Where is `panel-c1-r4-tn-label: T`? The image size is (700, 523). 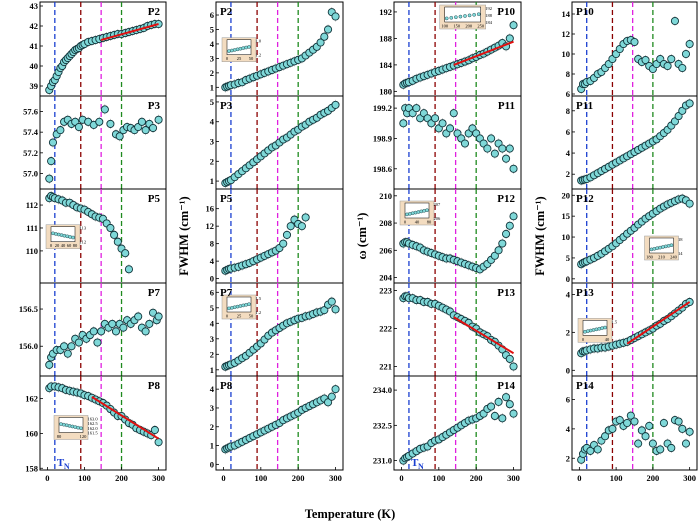
panel-c1-r4-tn-label: T is located at coordinates (61, 463).